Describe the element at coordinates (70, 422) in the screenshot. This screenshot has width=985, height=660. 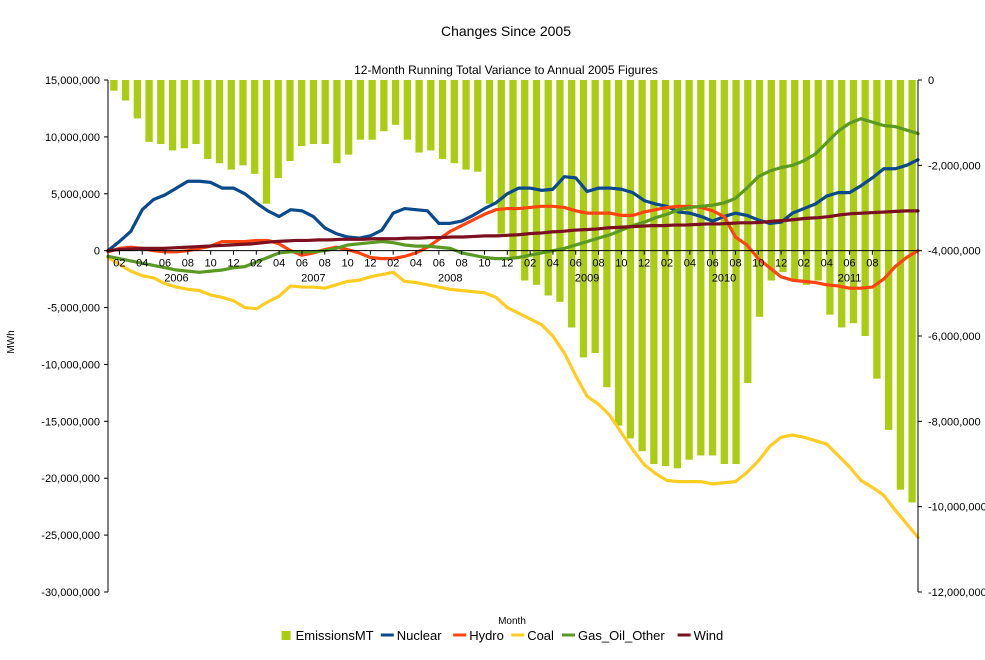
I see `y-tick-label: -15,000,000` at that location.